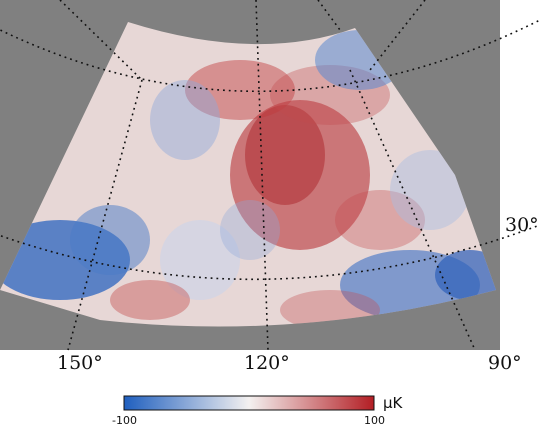  What do you see at coordinates (80, 363) in the screenshot?
I see `lon-label-150: 150°` at bounding box center [80, 363].